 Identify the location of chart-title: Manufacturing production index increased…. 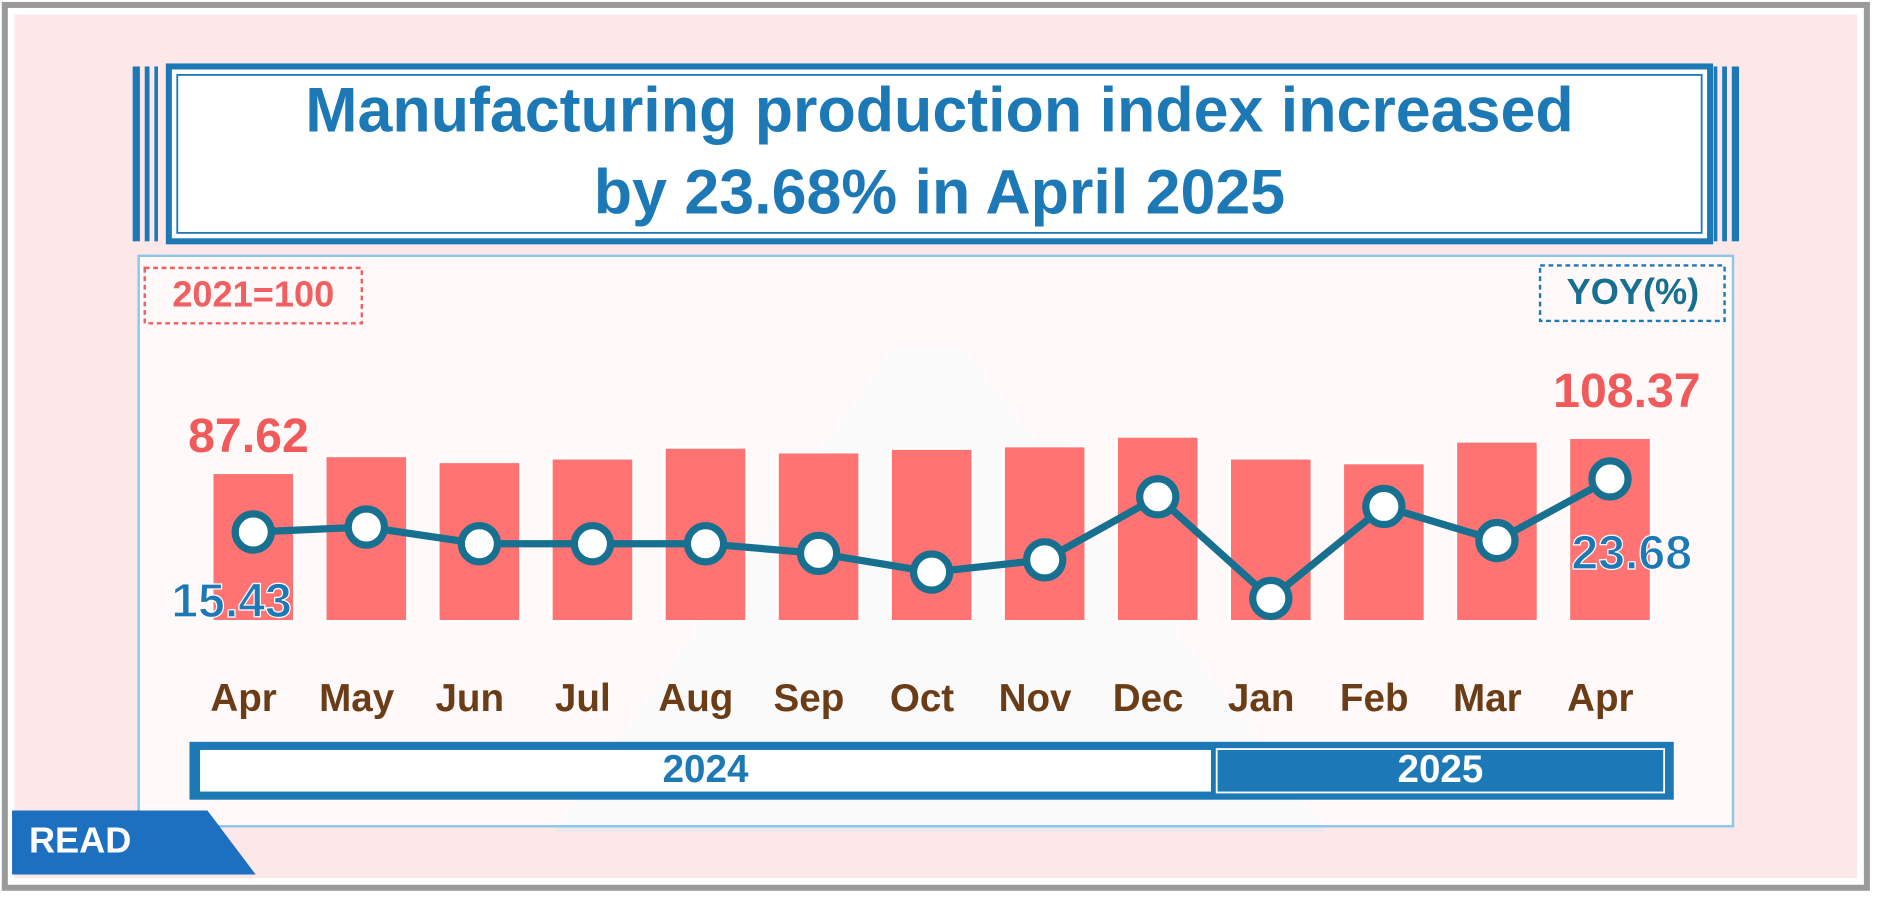
(939, 152).